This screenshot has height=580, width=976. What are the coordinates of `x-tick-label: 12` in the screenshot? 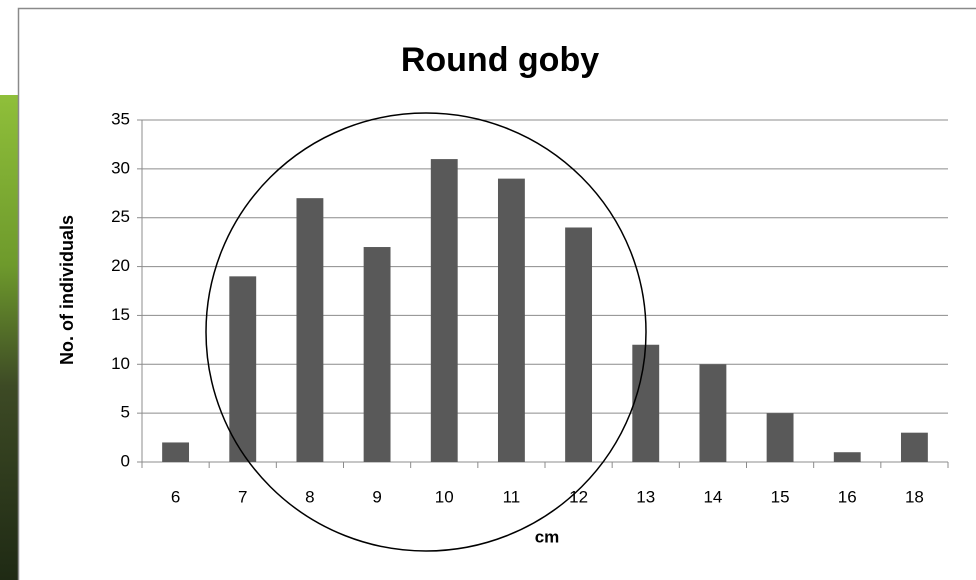 It's located at (578, 496).